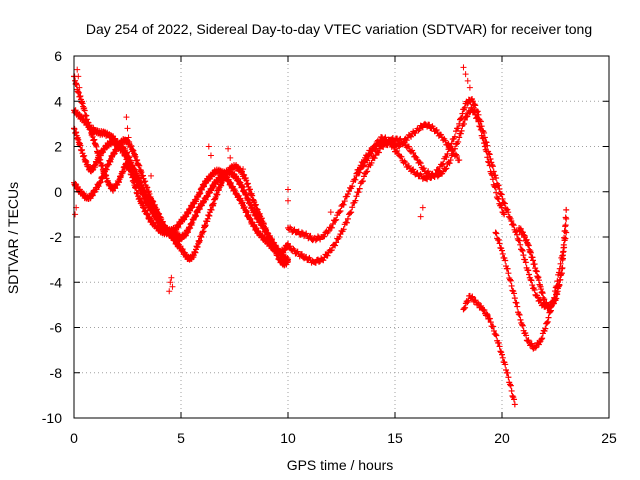  I want to click on x-tick-label: 15, so click(395, 438).